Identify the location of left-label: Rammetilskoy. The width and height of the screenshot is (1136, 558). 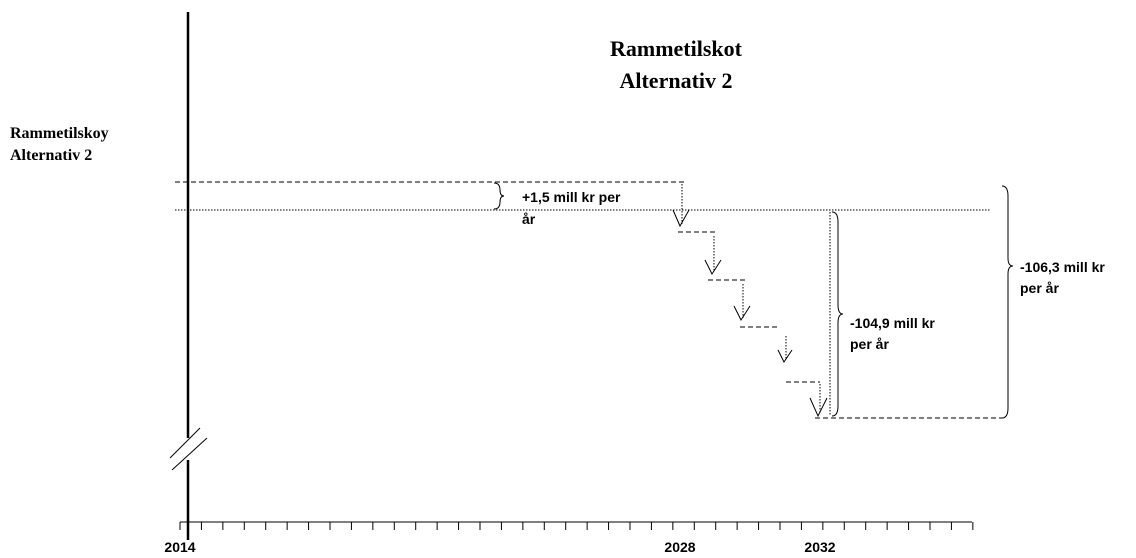
(59, 133).